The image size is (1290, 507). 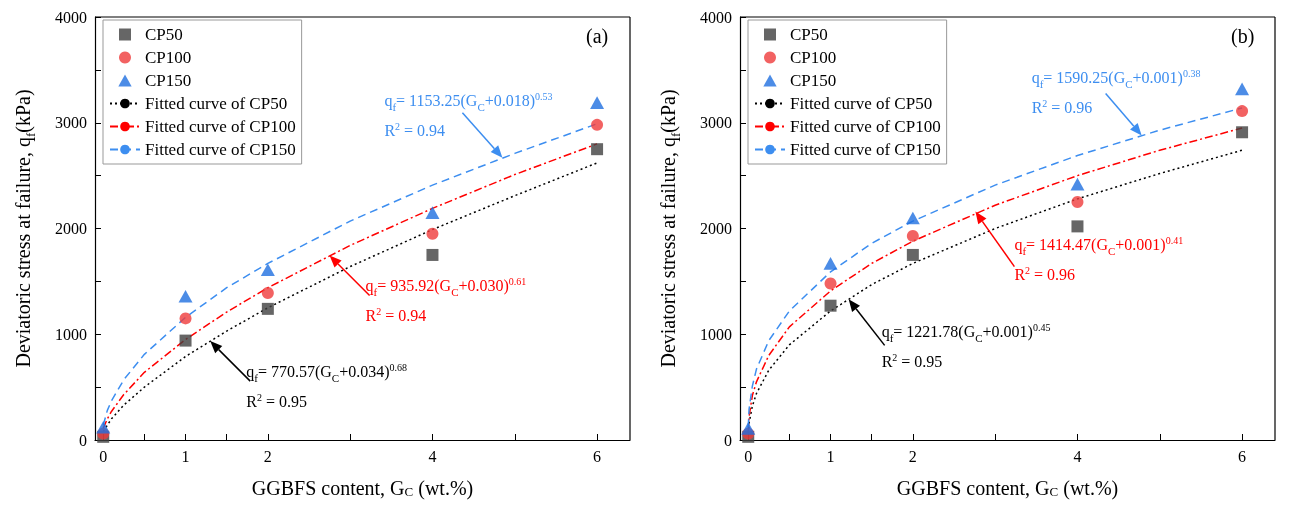 What do you see at coordinates (326, 373) in the screenshot?
I see `annotation: q$_{f}$= 770.57(G$_{C}$+0.034)$^{0.68}$` at bounding box center [326, 373].